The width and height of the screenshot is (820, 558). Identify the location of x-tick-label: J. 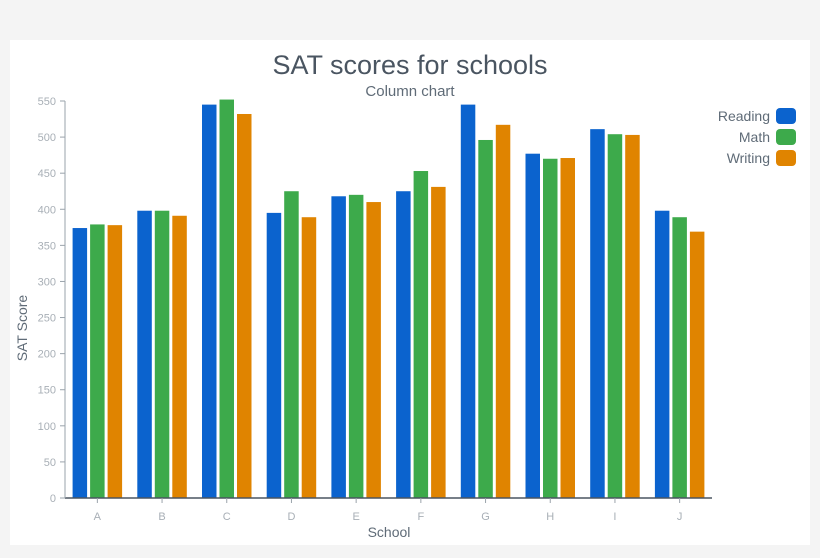
(680, 517).